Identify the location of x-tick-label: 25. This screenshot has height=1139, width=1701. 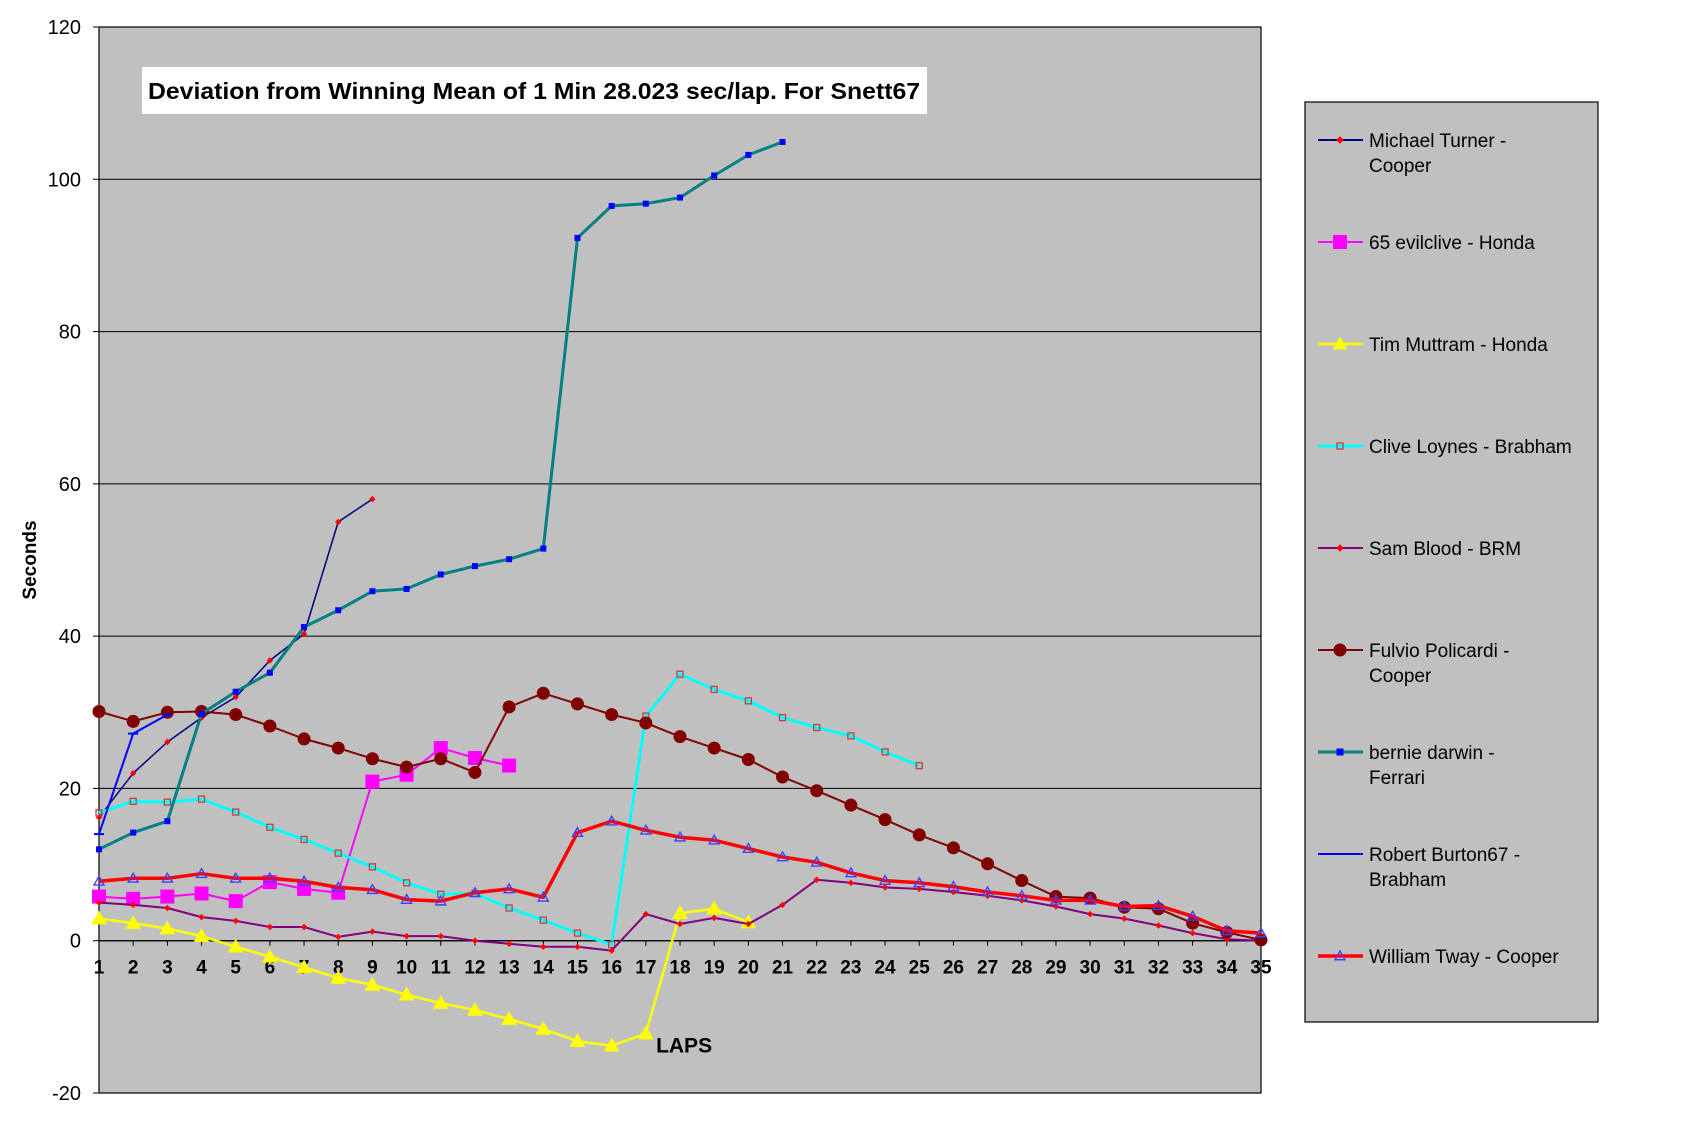
(920, 968).